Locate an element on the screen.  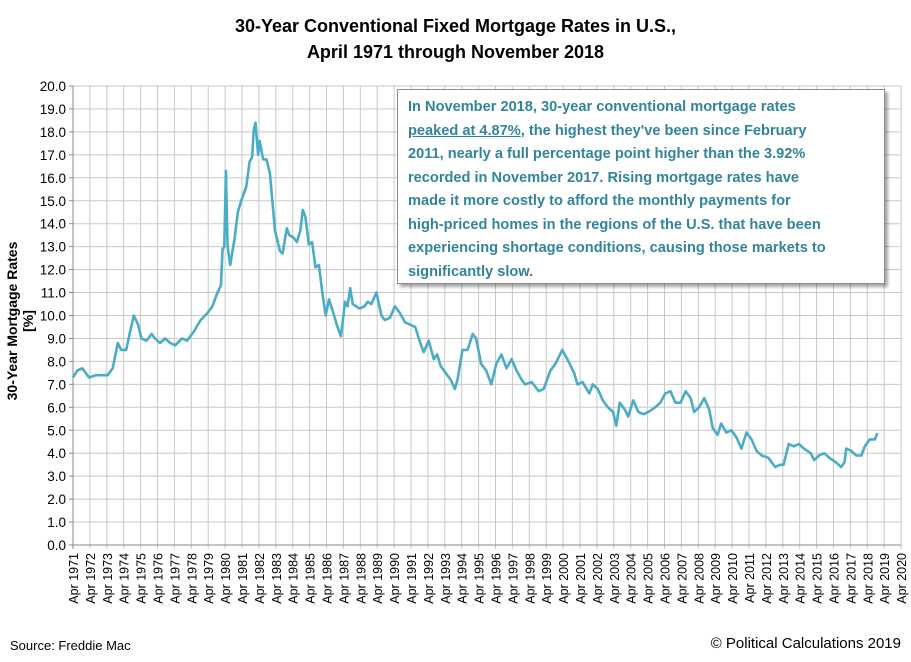
x-tick-label: Apr 1988 is located at coordinates (361, 578).